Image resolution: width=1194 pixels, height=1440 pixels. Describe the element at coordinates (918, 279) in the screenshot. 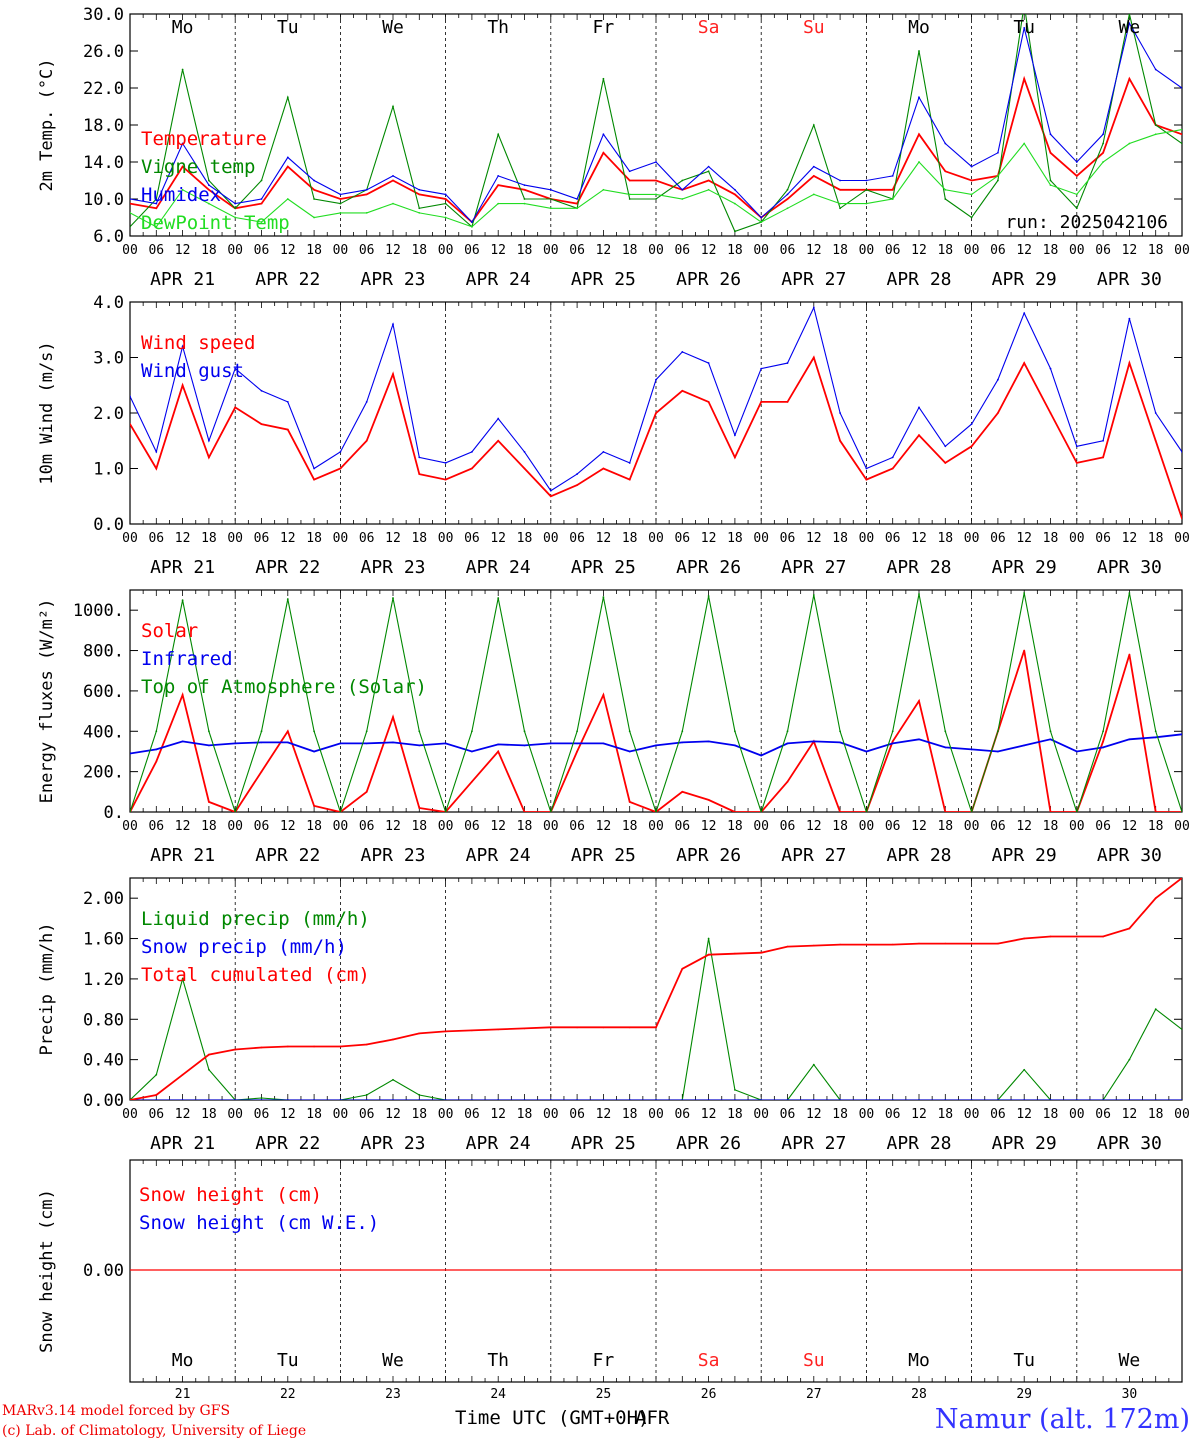

I see `date-label: APR 28` at that location.